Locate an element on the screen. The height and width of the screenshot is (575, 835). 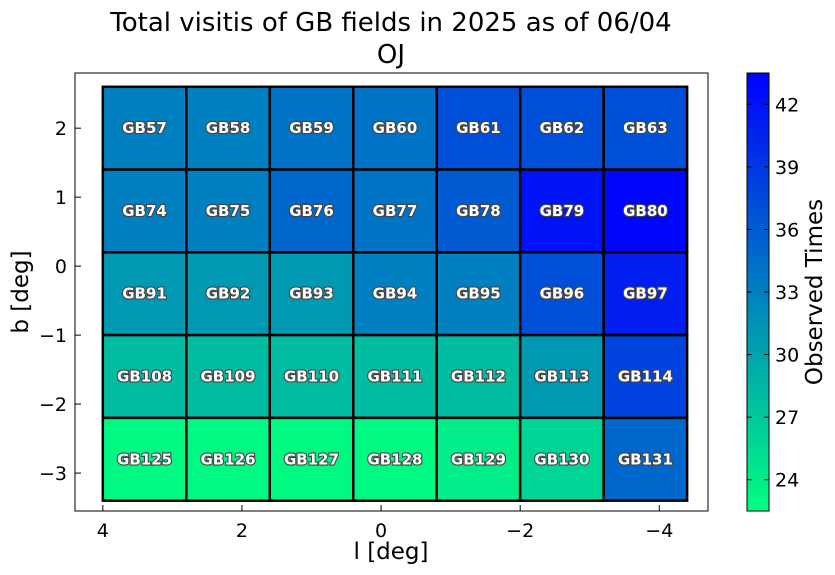
cell-label-gb108: GB108 is located at coordinates (144, 376).